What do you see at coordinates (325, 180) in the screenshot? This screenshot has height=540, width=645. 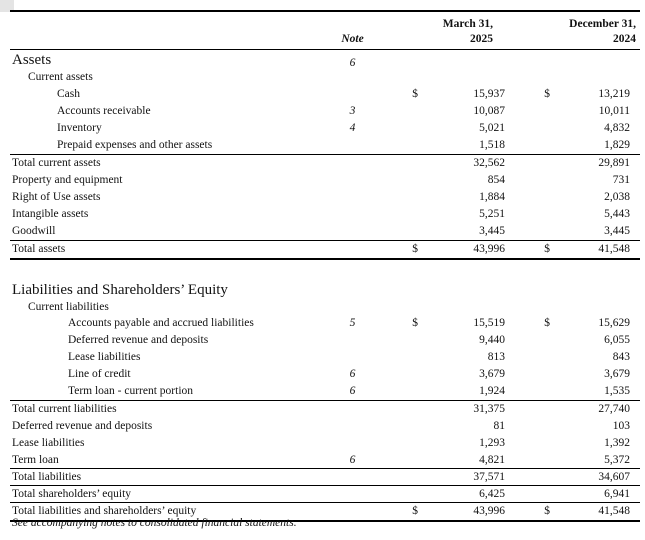 I see `row-property-equipment: Property and equipment 854 731` at bounding box center [325, 180].